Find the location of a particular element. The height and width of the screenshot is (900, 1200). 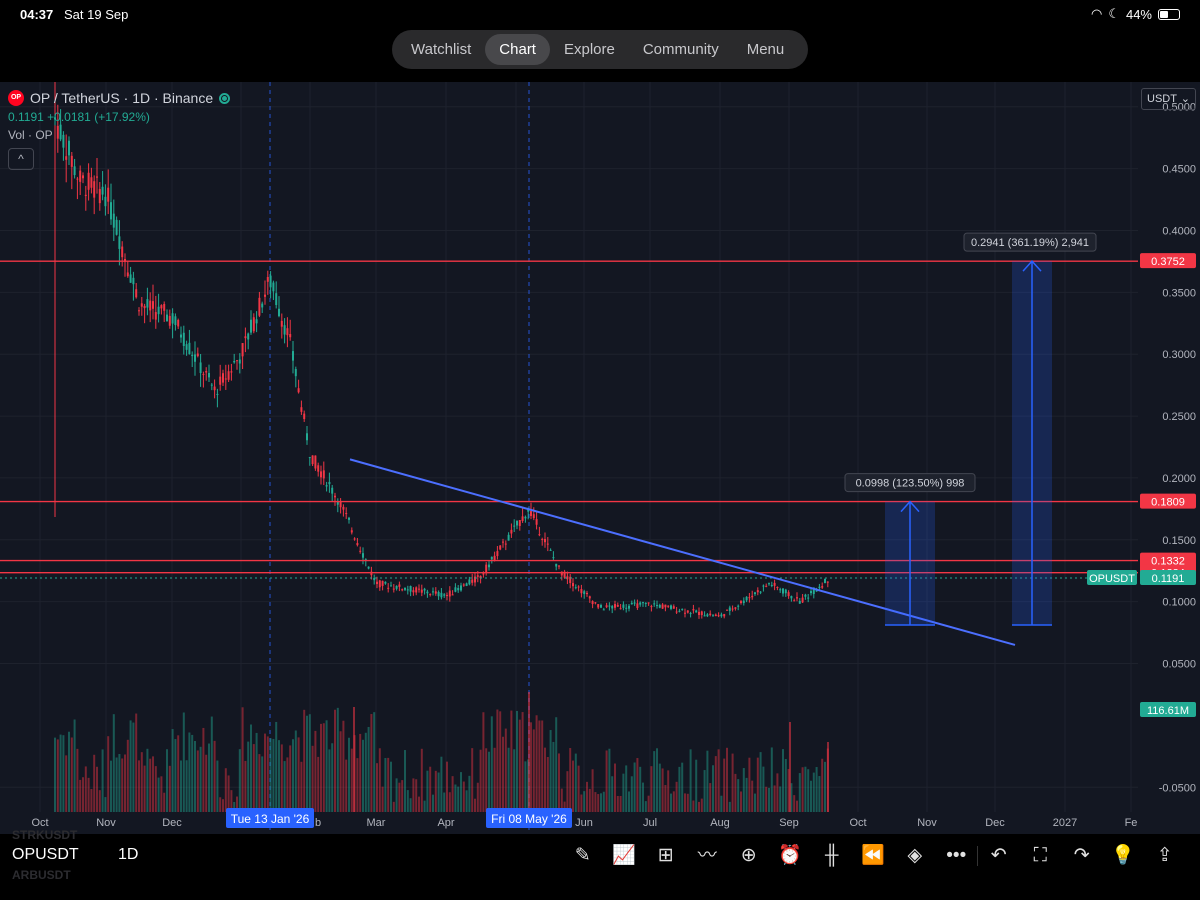

x-tick-label: Dec is located at coordinates (995, 823).